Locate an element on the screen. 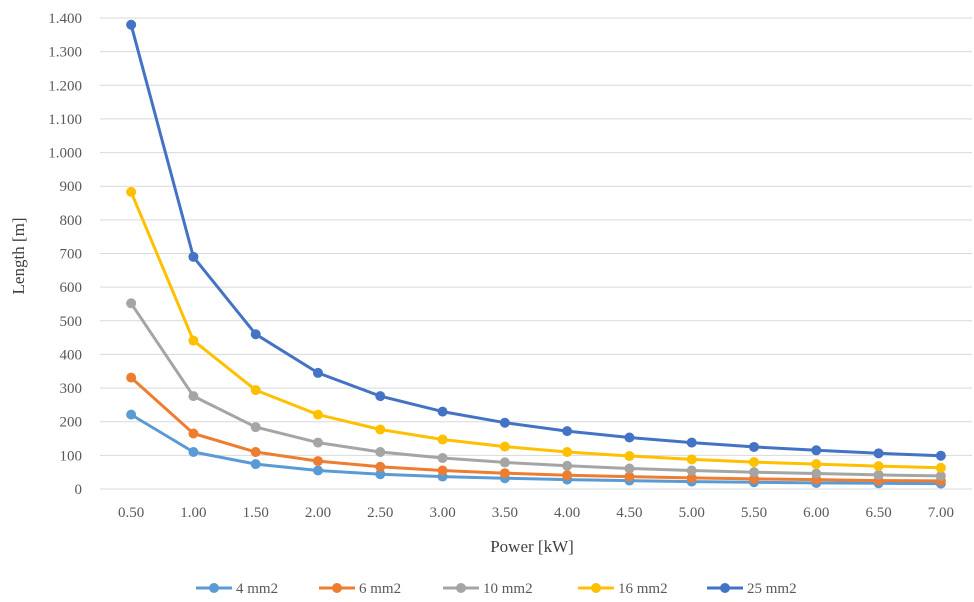 The height and width of the screenshot is (602, 974). y-tick-label: 1.100 is located at coordinates (65, 120).